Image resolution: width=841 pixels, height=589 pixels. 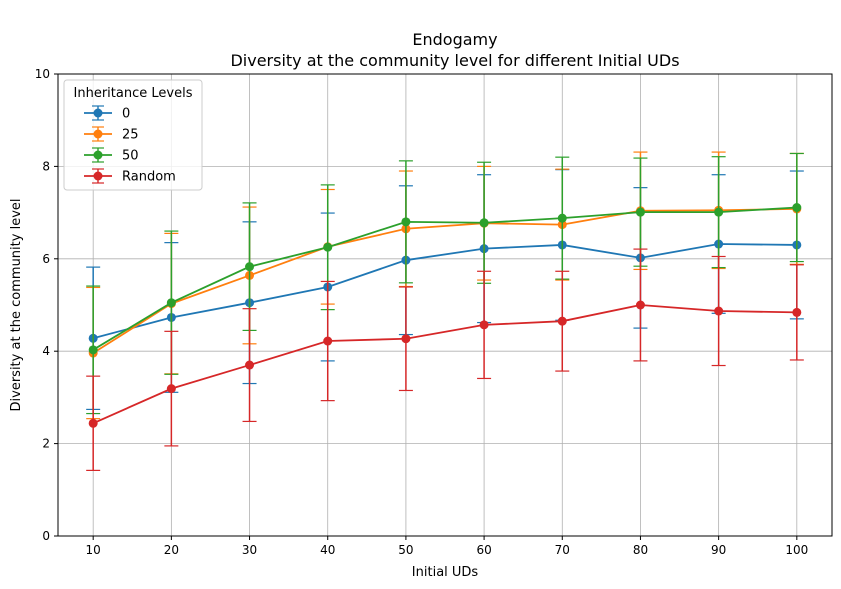 What do you see at coordinates (111, 155) in the screenshot?
I see `legend-item-50: 50` at bounding box center [111, 155].